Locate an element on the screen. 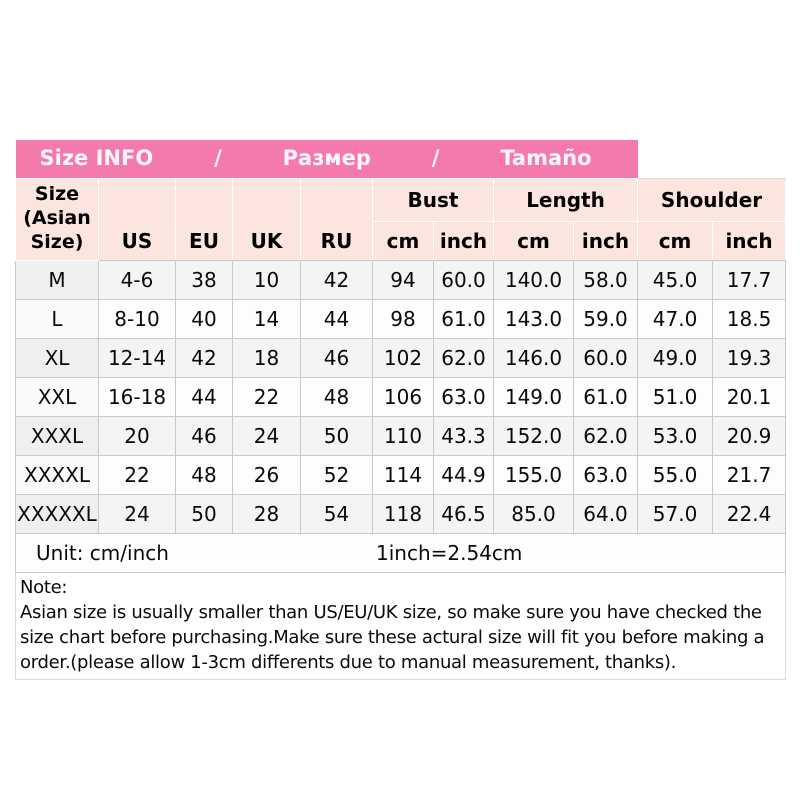 The height and width of the screenshot is (800, 800). data-cell: 26 is located at coordinates (266, 474).